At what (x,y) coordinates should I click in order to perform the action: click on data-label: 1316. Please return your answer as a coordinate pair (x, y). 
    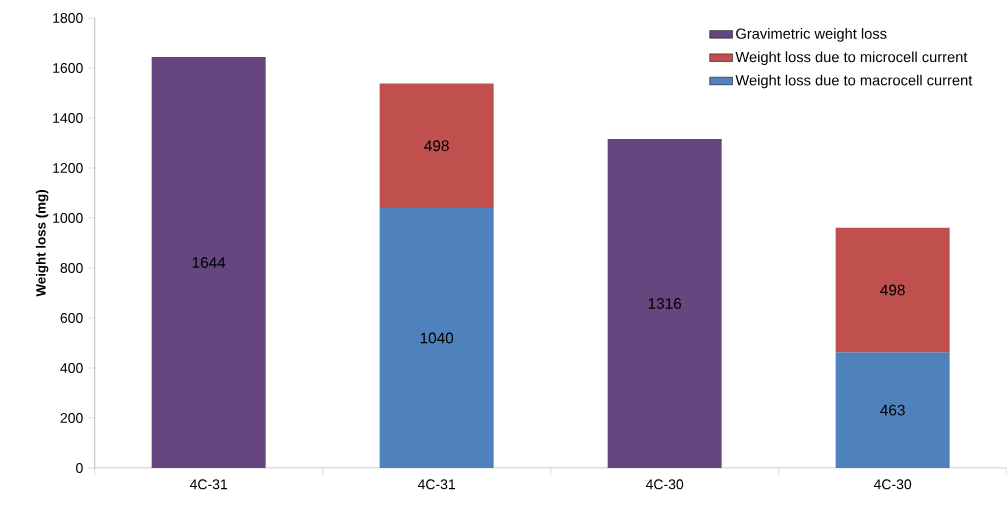
    Looking at the image, I should click on (665, 303).